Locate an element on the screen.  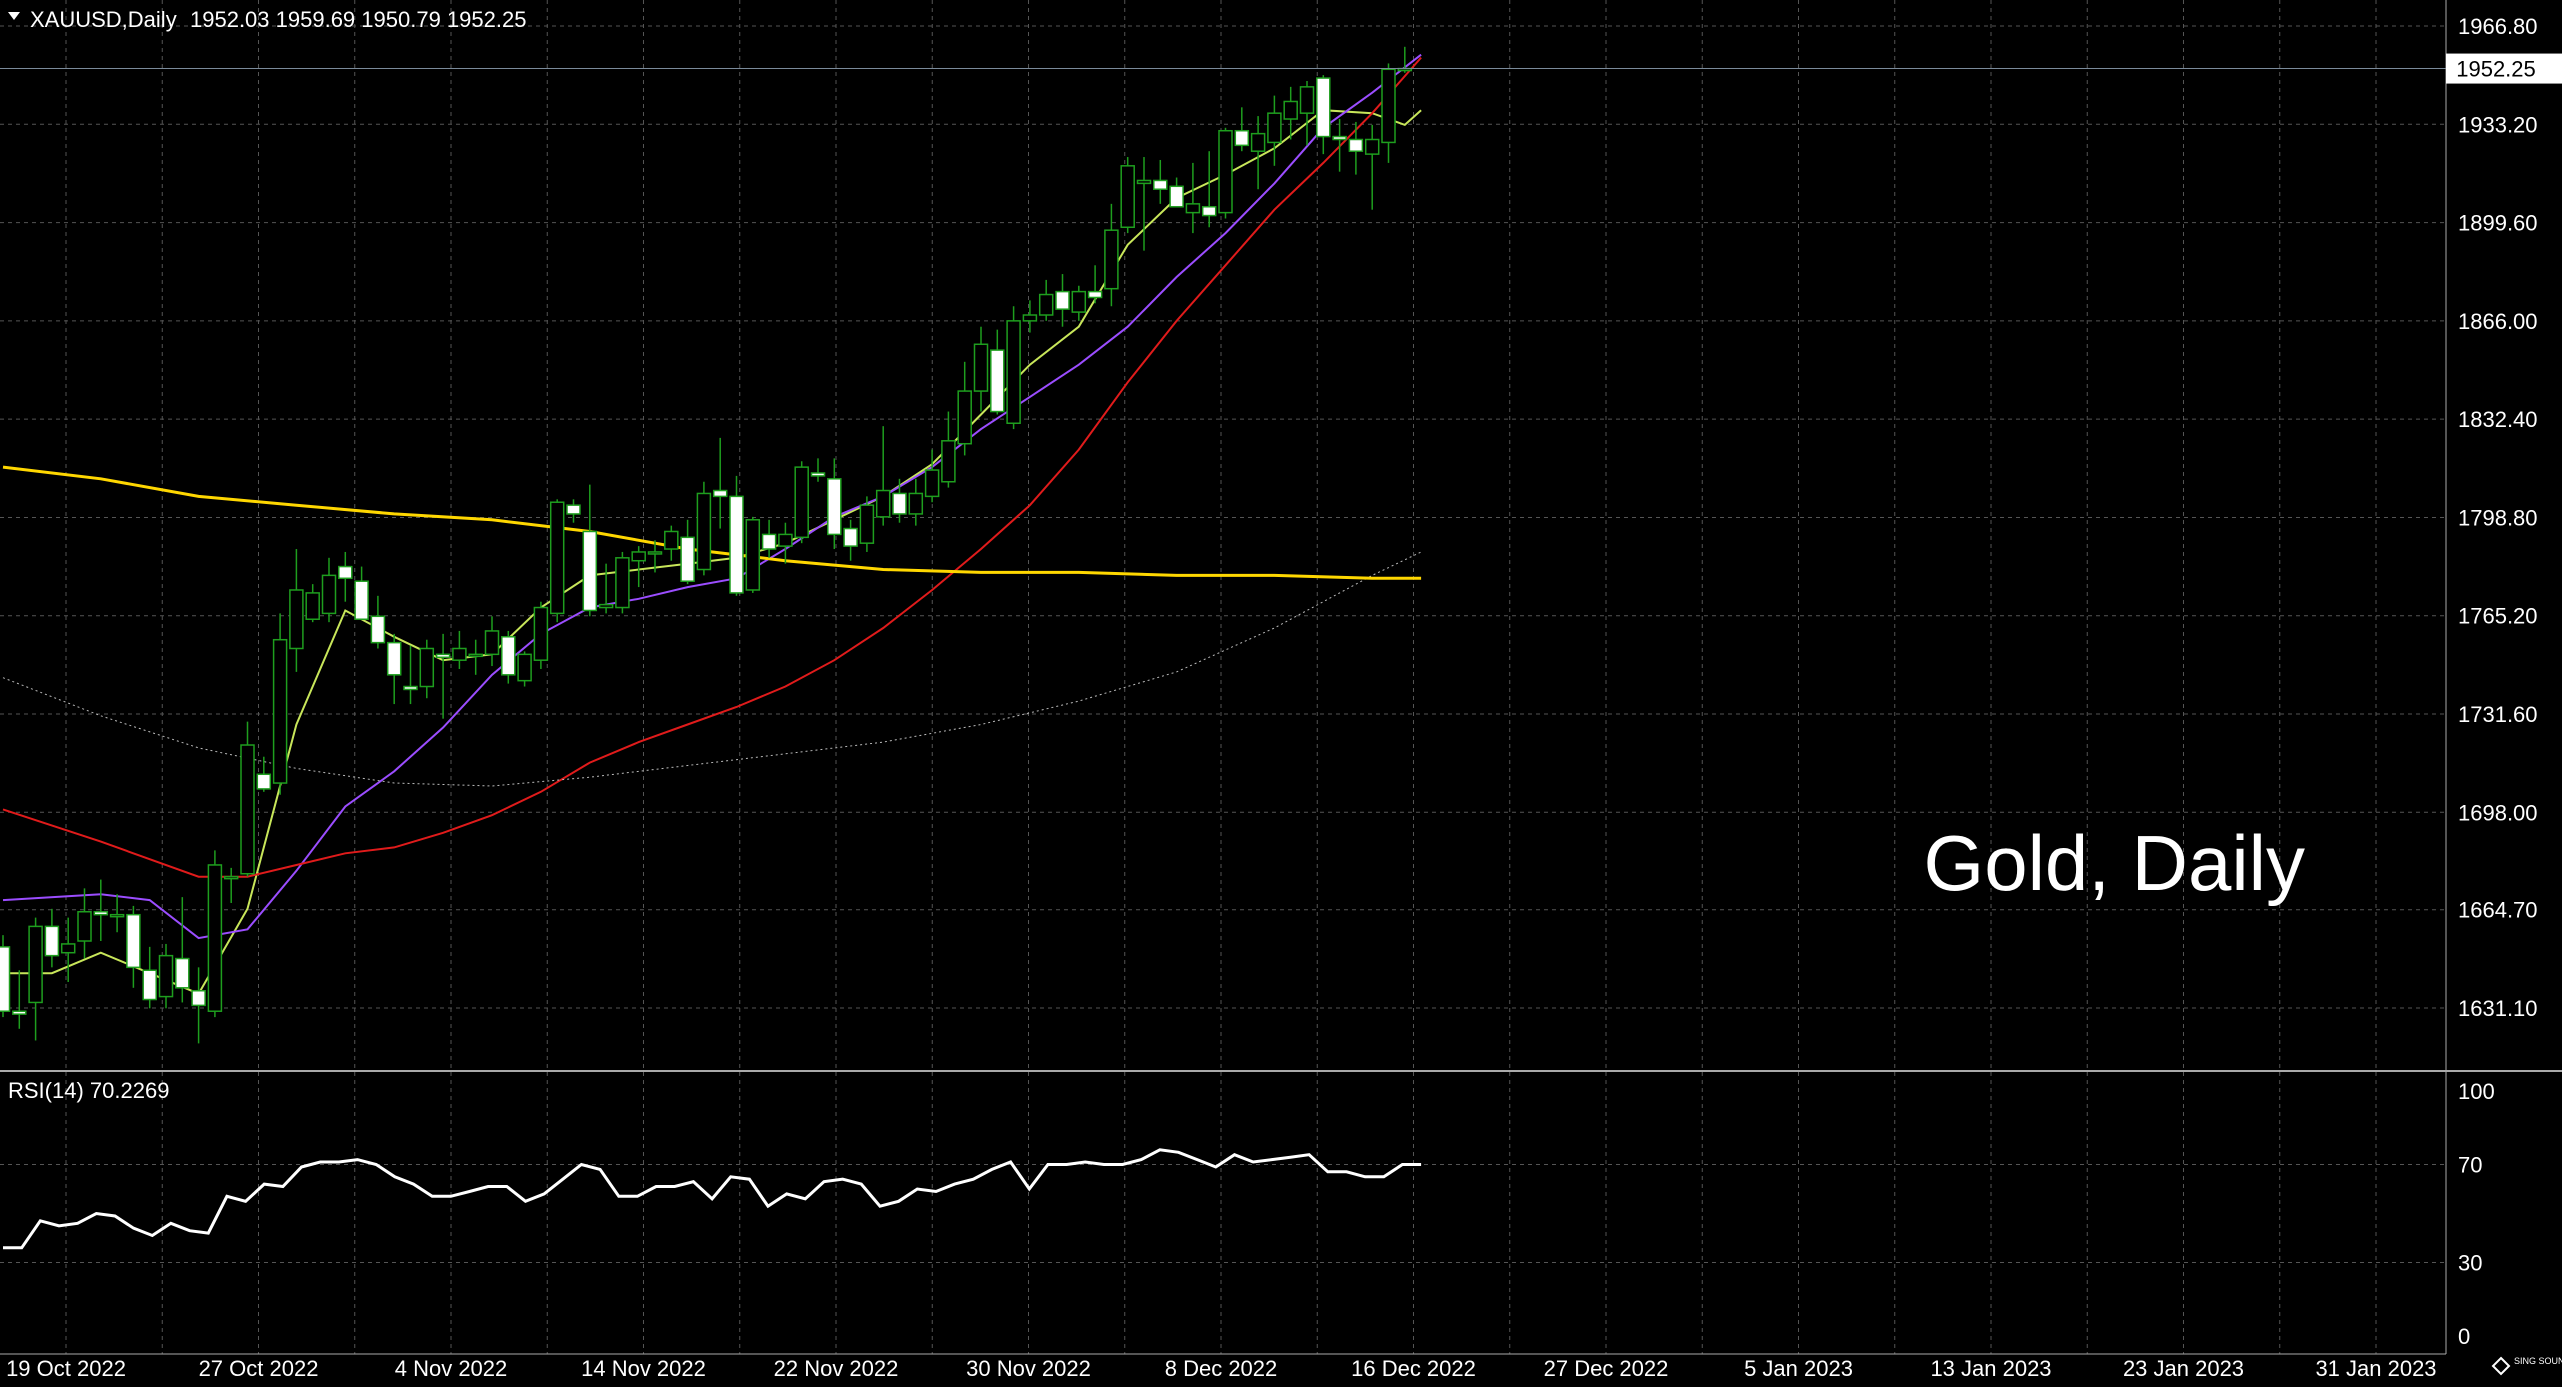
price-tick-label: 1798.80 is located at coordinates (2498, 517).